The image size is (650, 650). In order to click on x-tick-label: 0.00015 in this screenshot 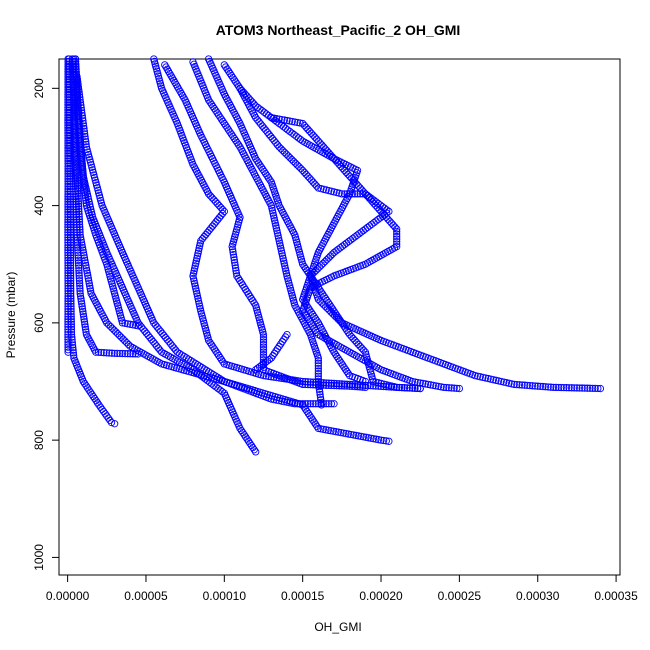, I will do `click(303, 596)`.